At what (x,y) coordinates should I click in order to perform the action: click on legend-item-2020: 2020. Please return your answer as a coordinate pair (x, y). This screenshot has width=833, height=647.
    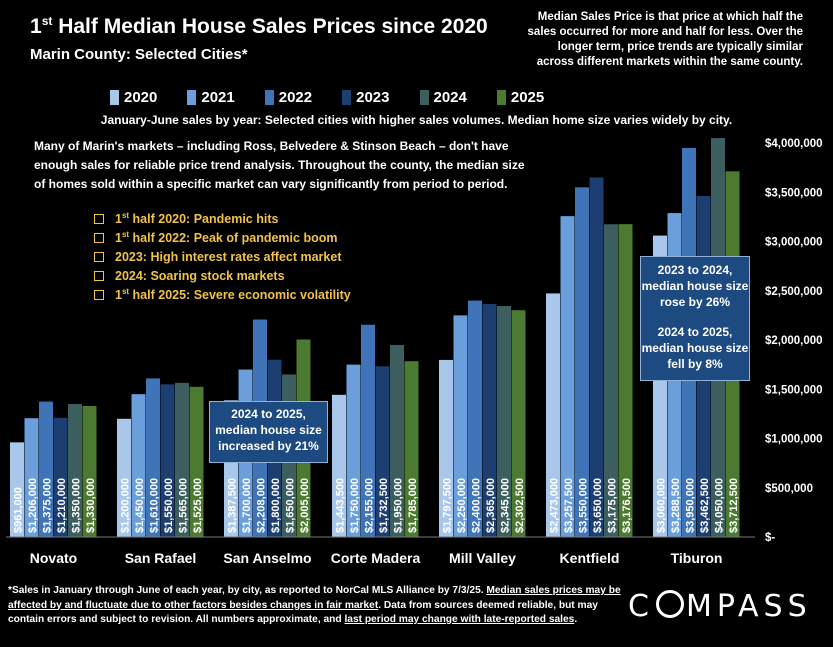
    Looking at the image, I should click on (133, 97).